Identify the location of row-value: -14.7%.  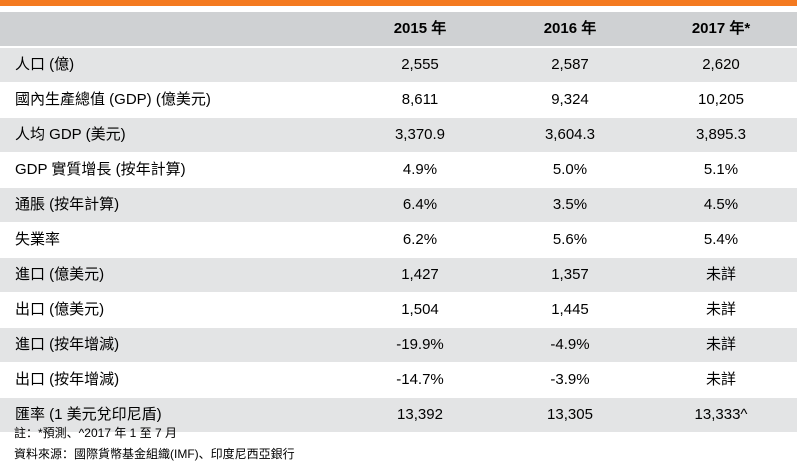
(420, 380).